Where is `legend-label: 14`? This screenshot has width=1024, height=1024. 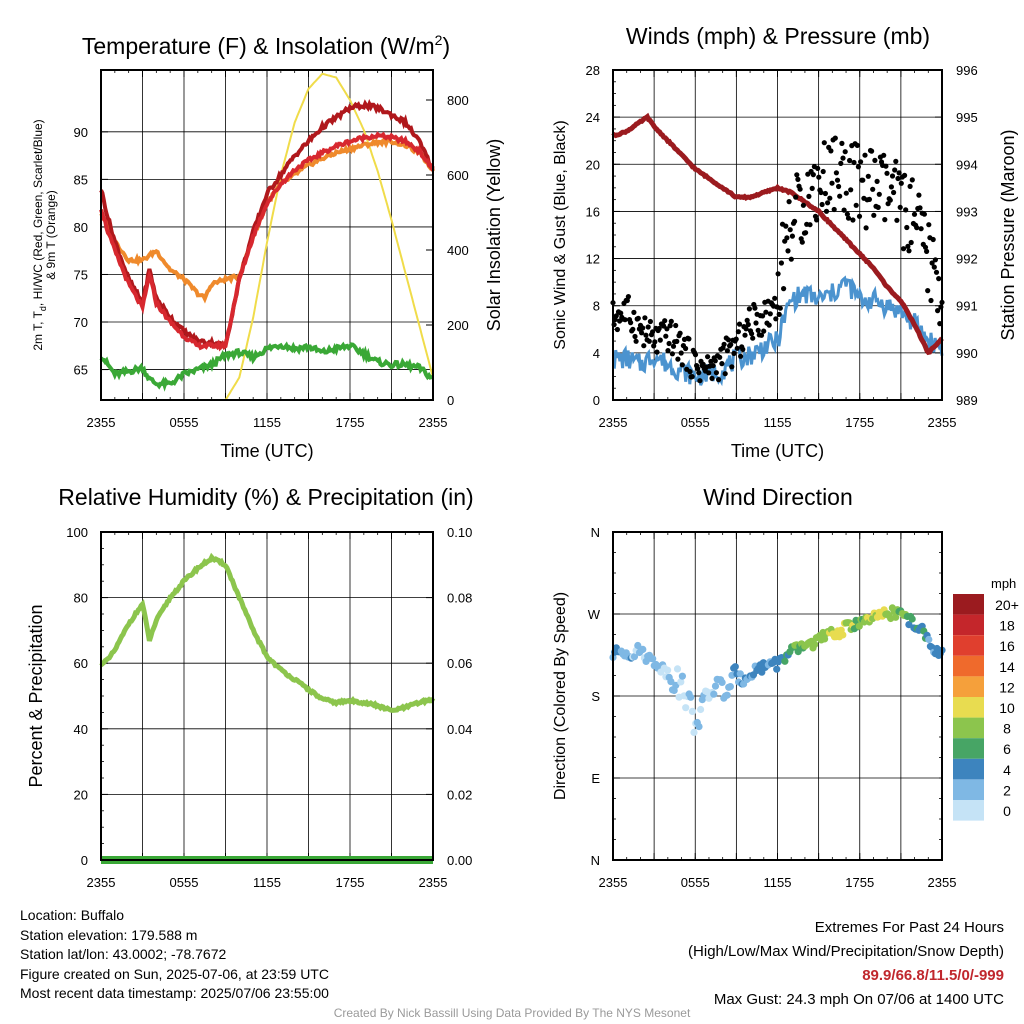
legend-label: 14 is located at coordinates (1007, 667).